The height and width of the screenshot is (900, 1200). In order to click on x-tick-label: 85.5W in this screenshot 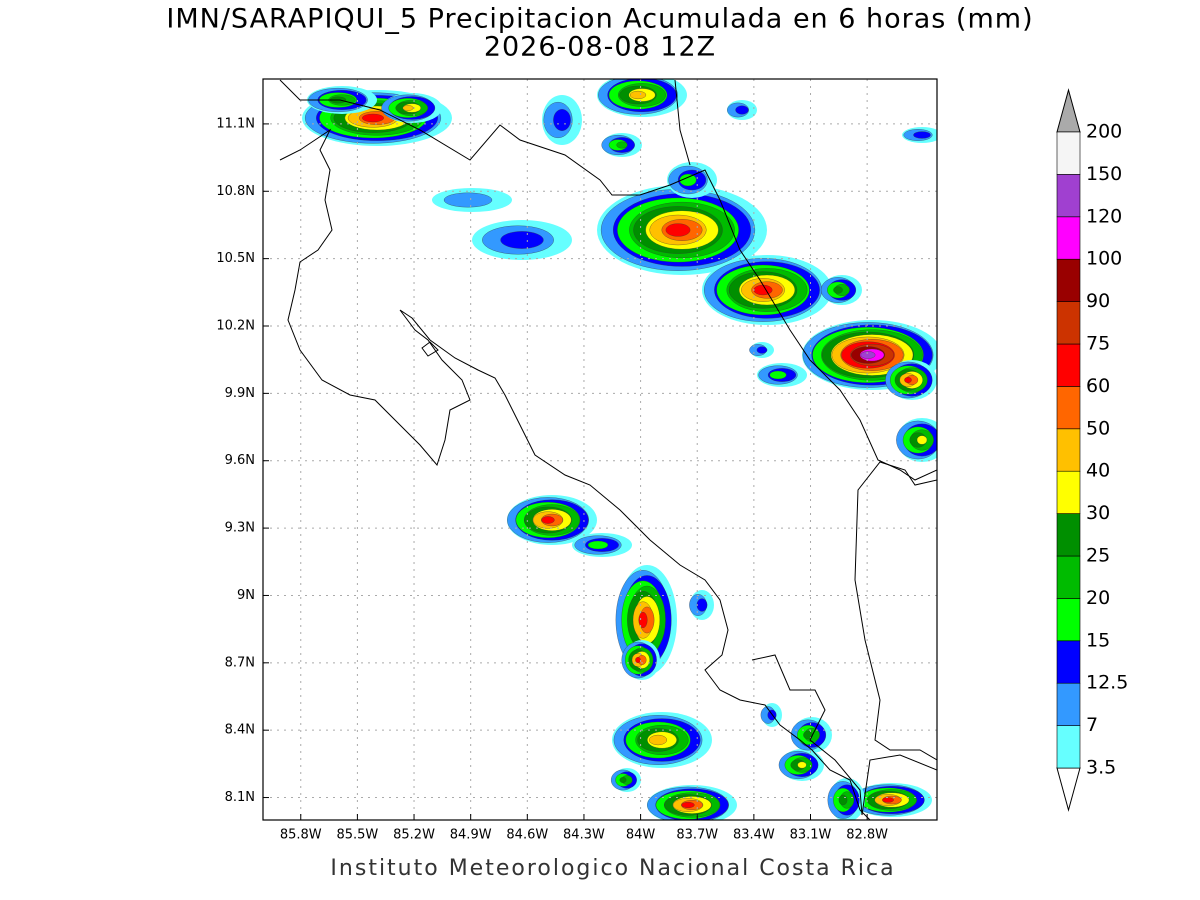, I will do `click(357, 835)`.